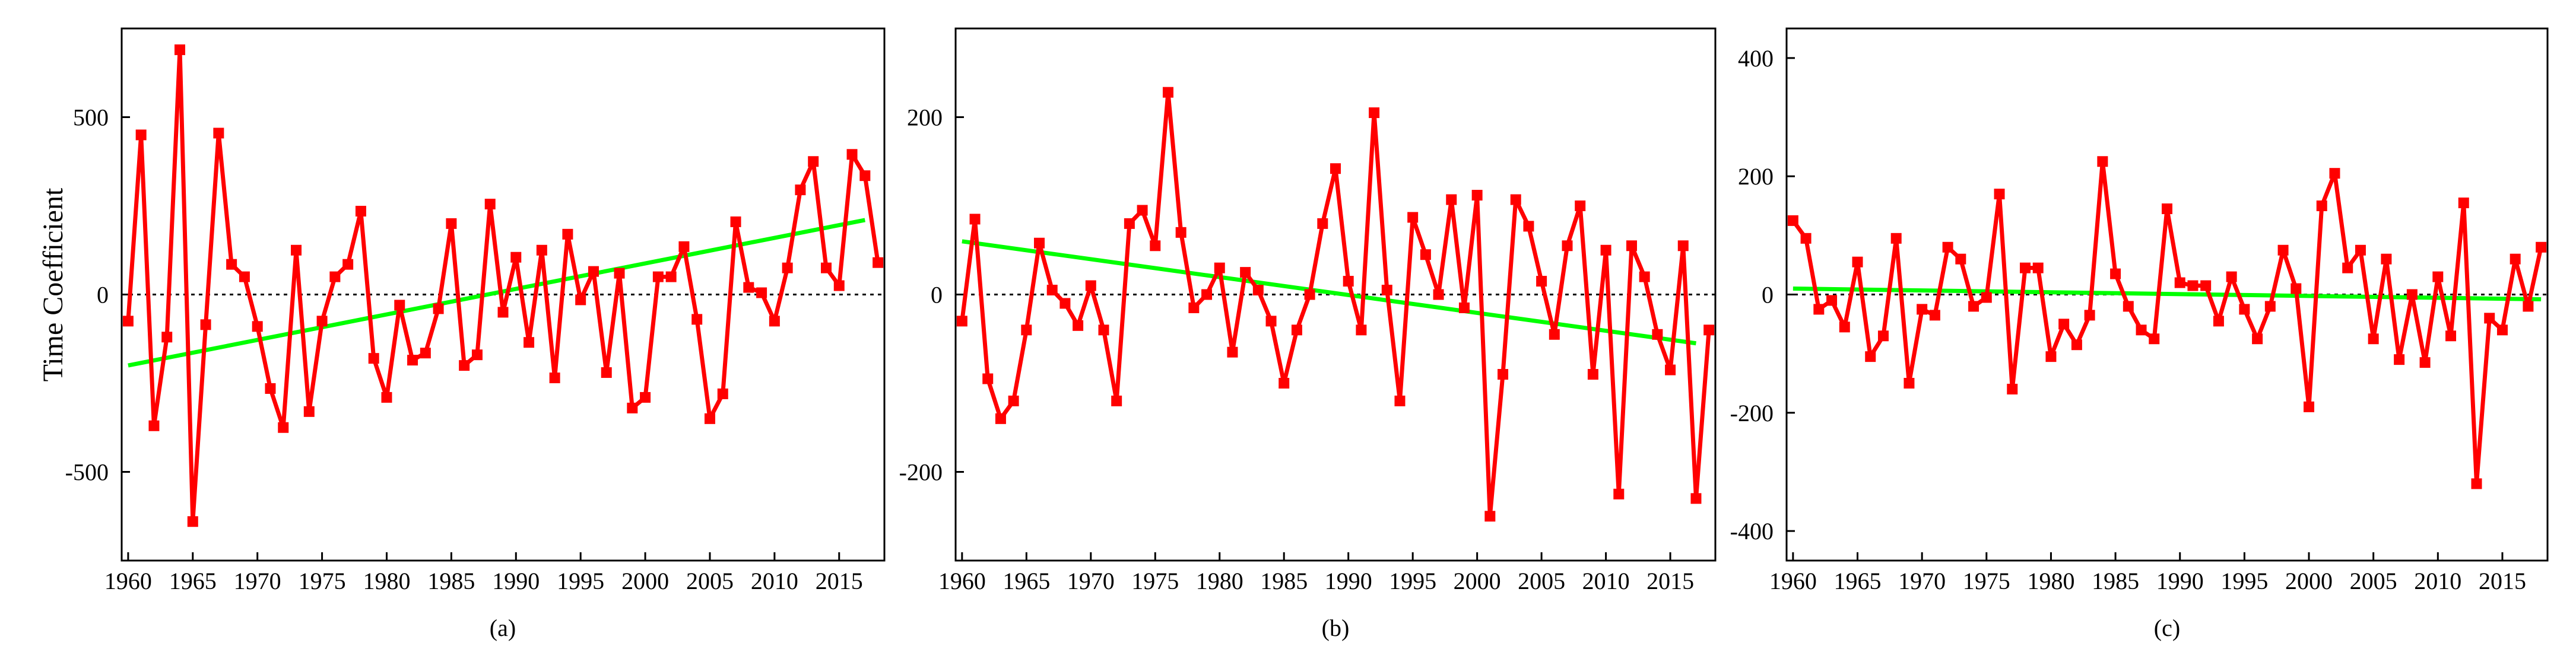 Image resolution: width=2576 pixels, height=662 pixels. I want to click on x-tick-label: 1985, so click(1284, 581).